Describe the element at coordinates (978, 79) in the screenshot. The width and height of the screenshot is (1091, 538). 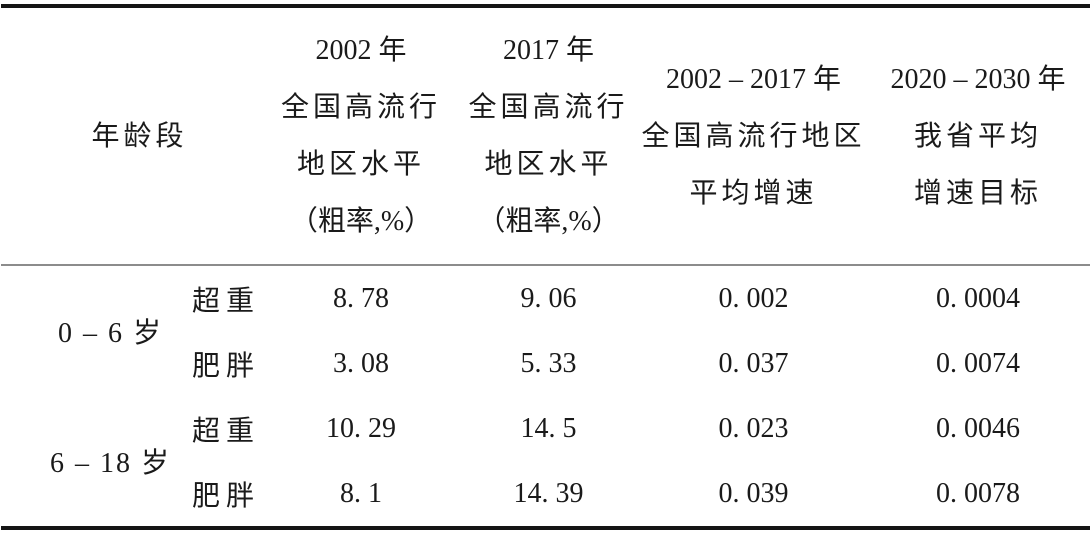
I see `header-line: 2020 – 2030 年` at that location.